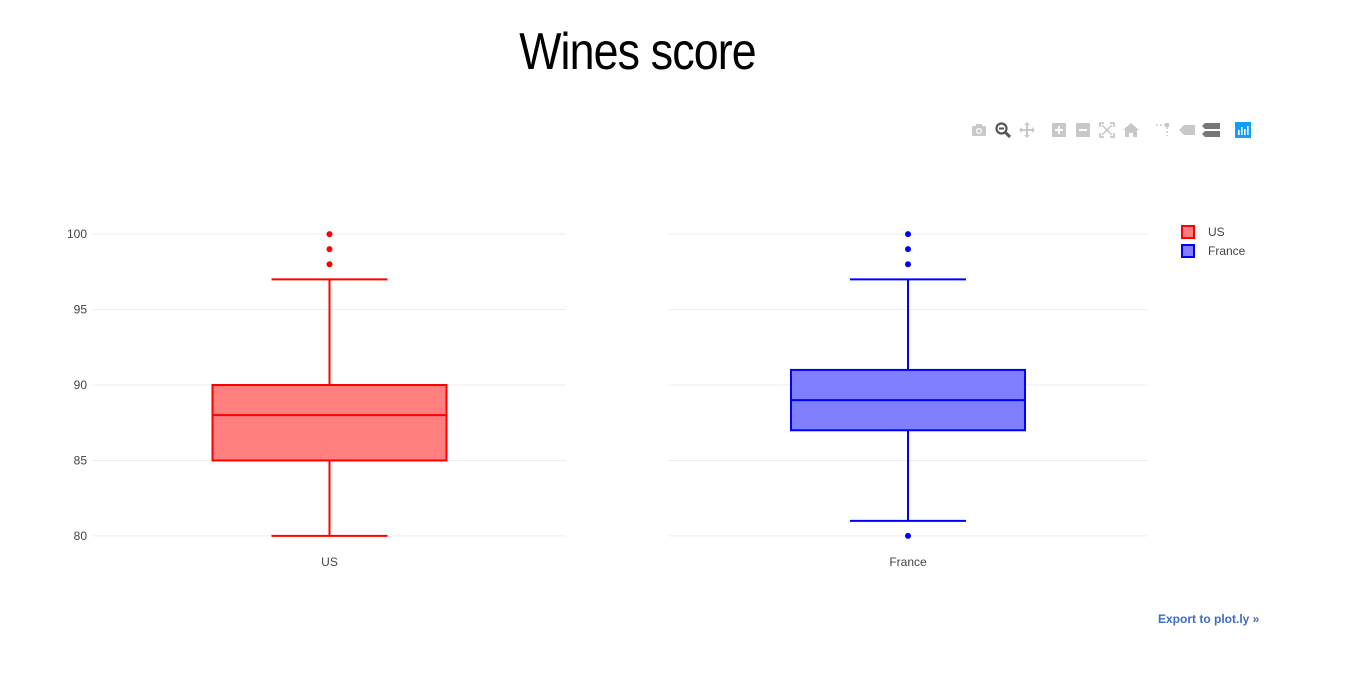 This screenshot has height=673, width=1351. I want to click on spike-lines-icon, so click(1163, 130).